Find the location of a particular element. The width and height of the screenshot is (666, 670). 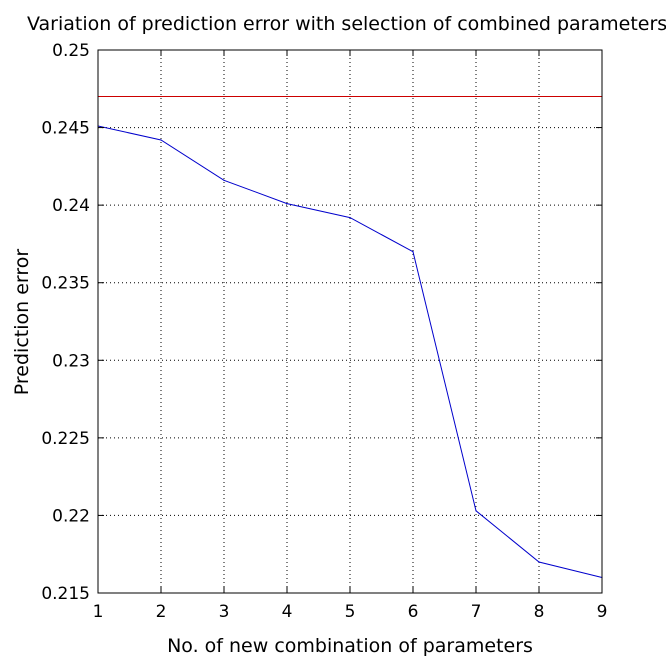

x-tick-label: 4 is located at coordinates (287, 612).